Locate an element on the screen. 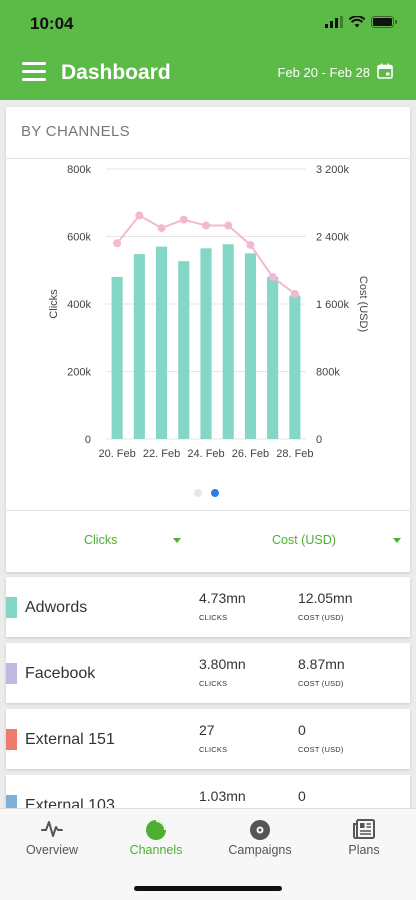 The height and width of the screenshot is (900, 416). channel-card-facebook: Facebook 3.80mn CLICKS 8.87mn COST (USD) is located at coordinates (208, 673).